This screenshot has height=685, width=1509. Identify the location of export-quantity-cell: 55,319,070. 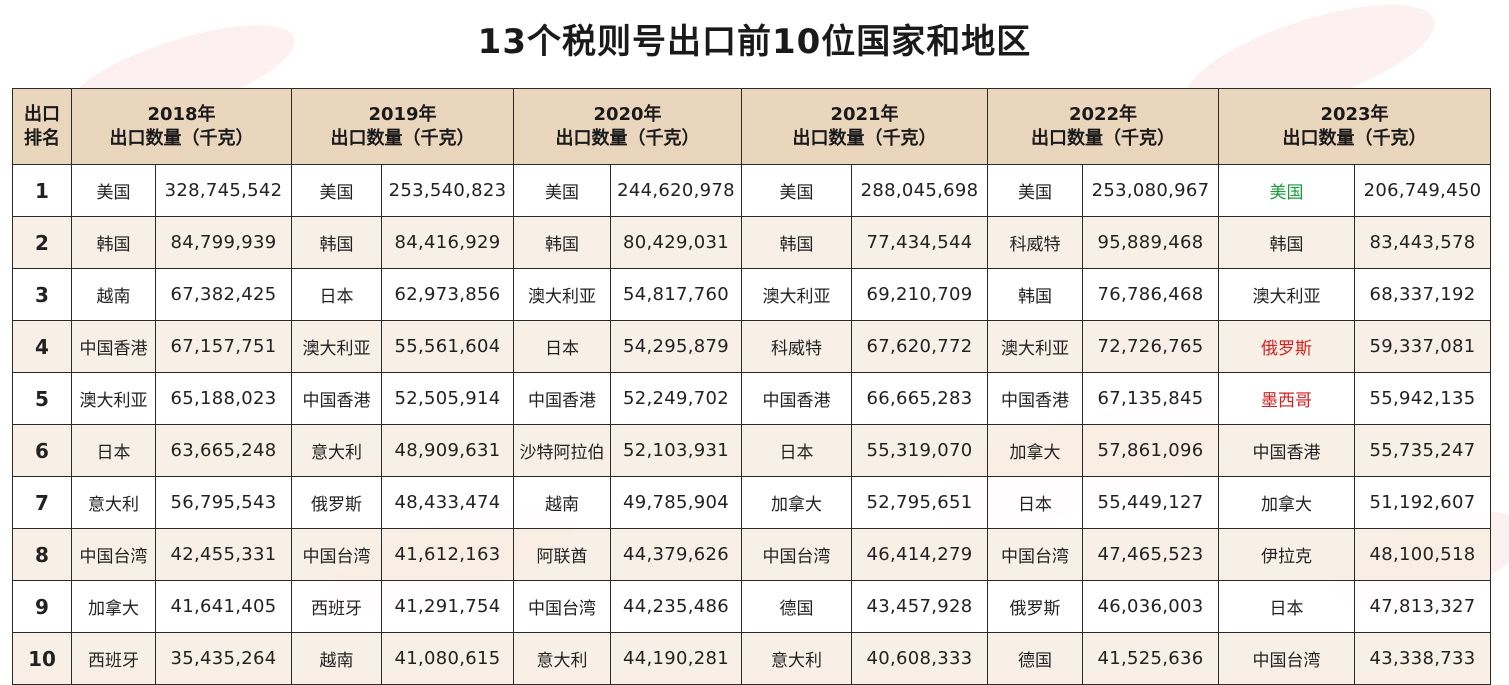
(919, 450).